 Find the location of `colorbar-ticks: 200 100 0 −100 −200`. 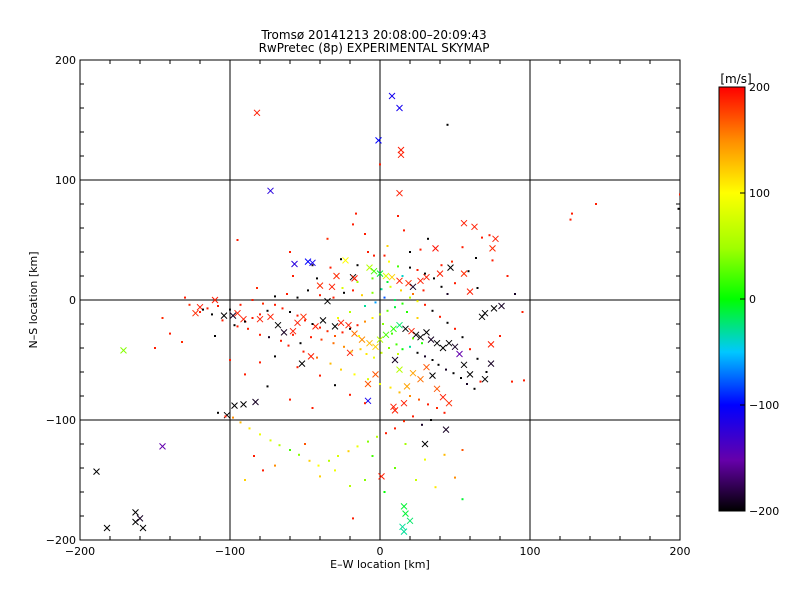

colorbar-ticks: 200 100 0 −100 −200 is located at coordinates (759, 299).